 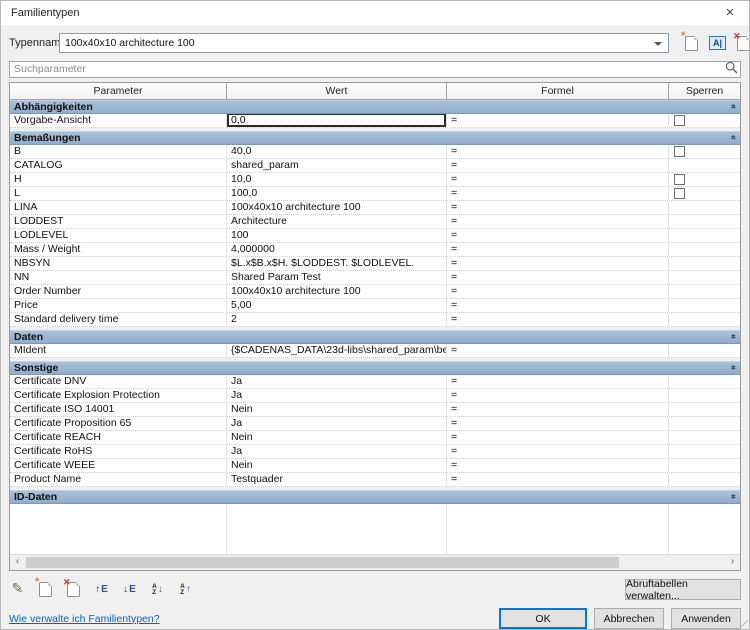 I want to click on column-header-wert: Wert, so click(x=337, y=91).